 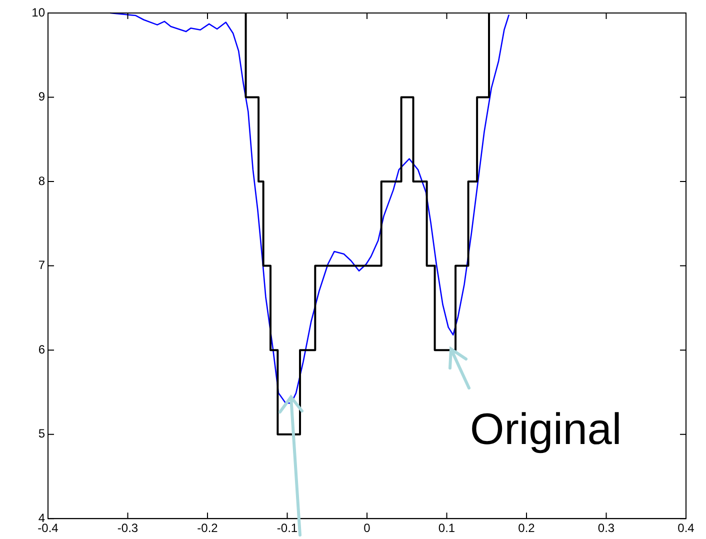 What do you see at coordinates (42, 433) in the screenshot?
I see `y-tick-label: 5` at bounding box center [42, 433].